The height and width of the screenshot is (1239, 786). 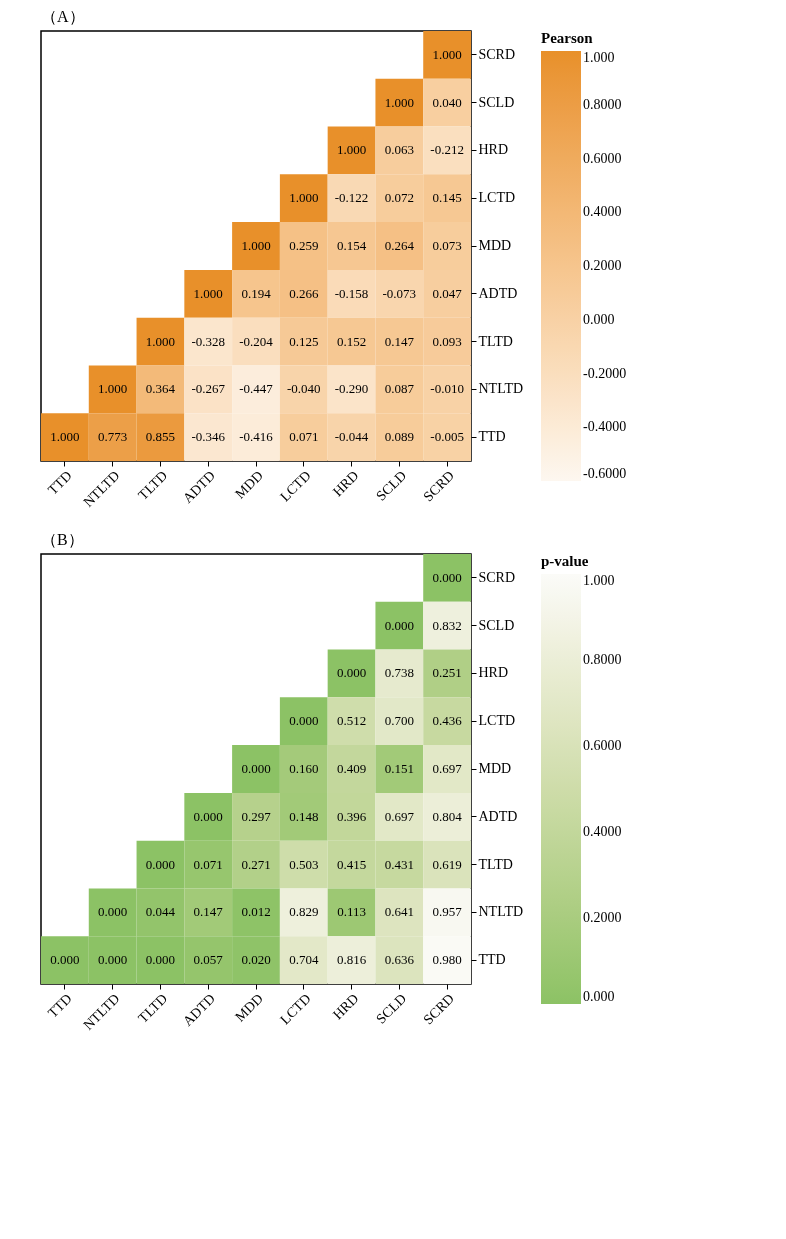 What do you see at coordinates (208, 960) in the screenshot?
I see `data-label: 0.057` at bounding box center [208, 960].